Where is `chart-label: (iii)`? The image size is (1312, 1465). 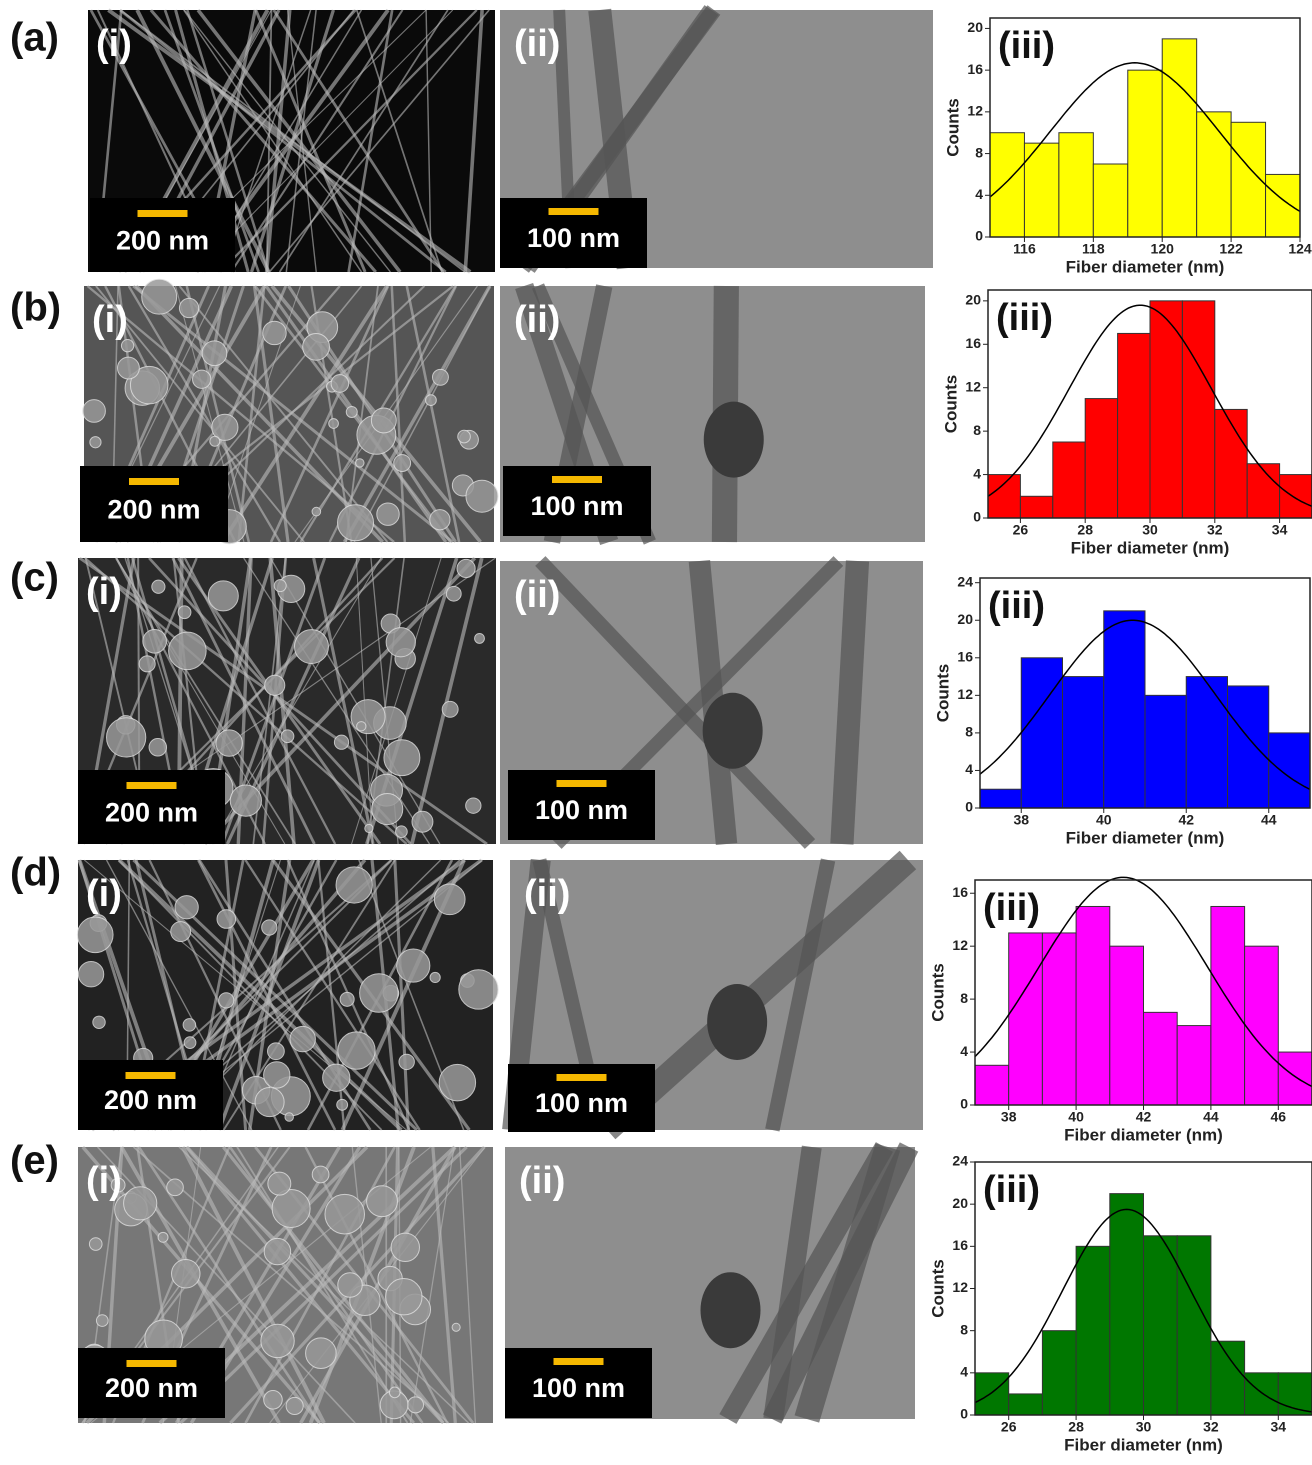 chart-label: (iii) is located at coordinates (1026, 46).